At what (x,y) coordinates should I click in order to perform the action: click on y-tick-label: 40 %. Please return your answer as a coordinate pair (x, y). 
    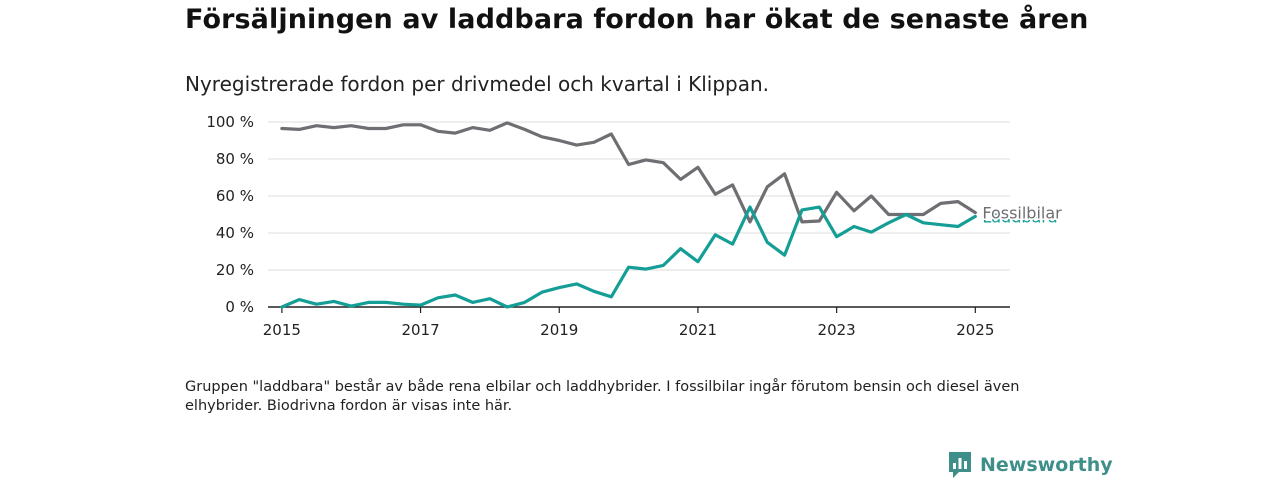
    Looking at the image, I should click on (235, 233).